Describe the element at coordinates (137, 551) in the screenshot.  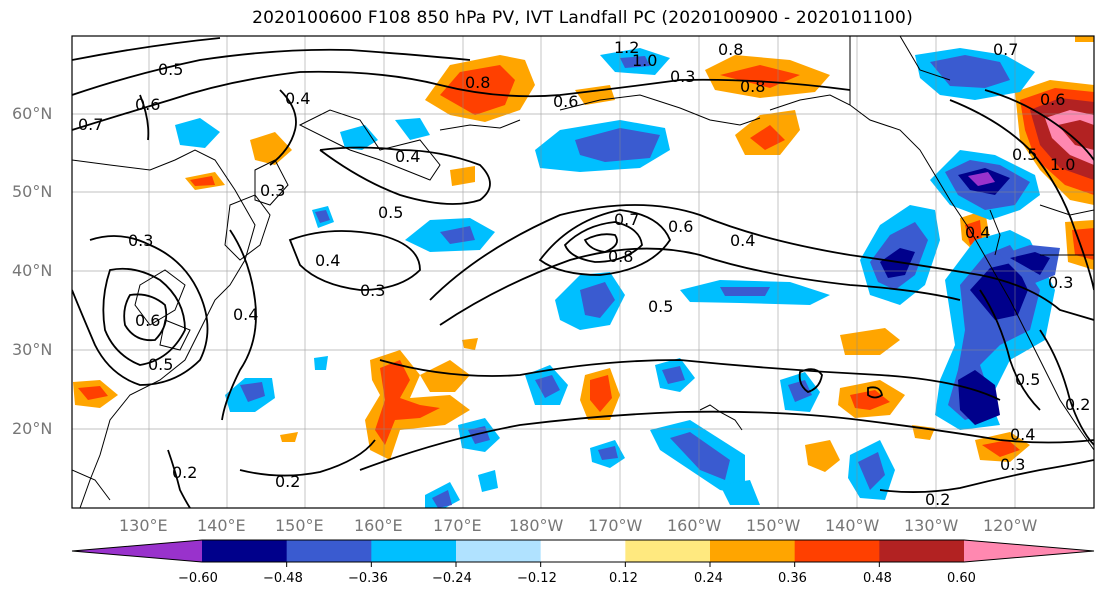
I see `colorbar-extend-low` at that location.